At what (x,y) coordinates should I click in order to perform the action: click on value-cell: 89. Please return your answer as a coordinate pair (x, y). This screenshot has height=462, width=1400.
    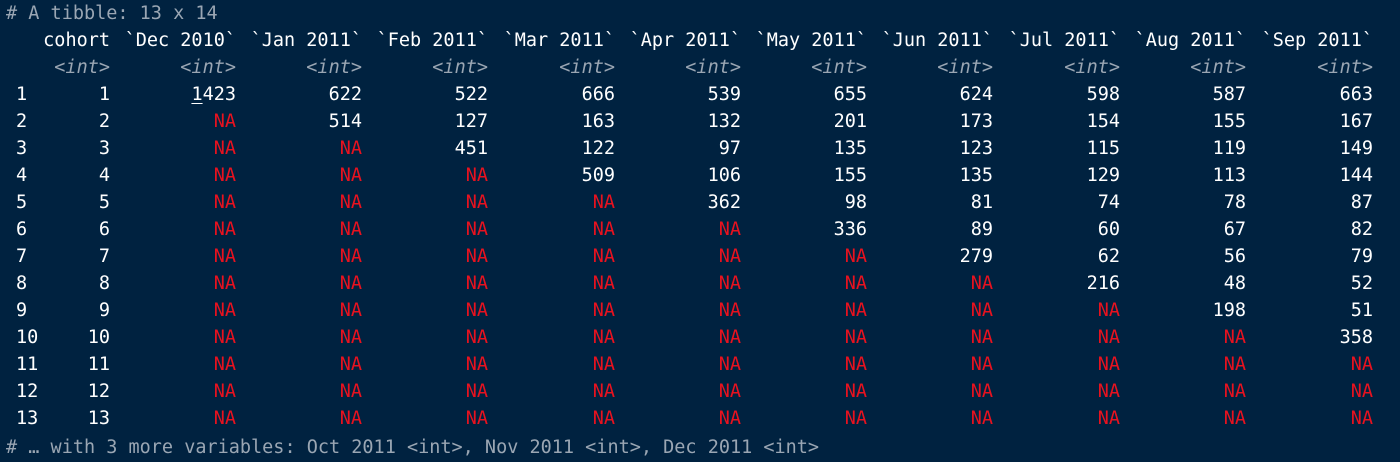
    Looking at the image, I should click on (981, 229).